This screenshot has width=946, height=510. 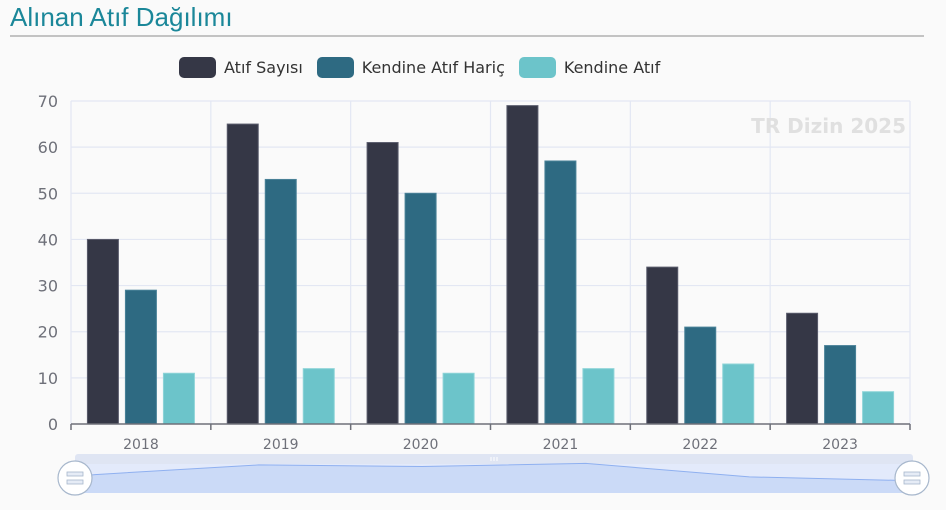 I want to click on y-tick-label: 70, so click(x=48, y=101).